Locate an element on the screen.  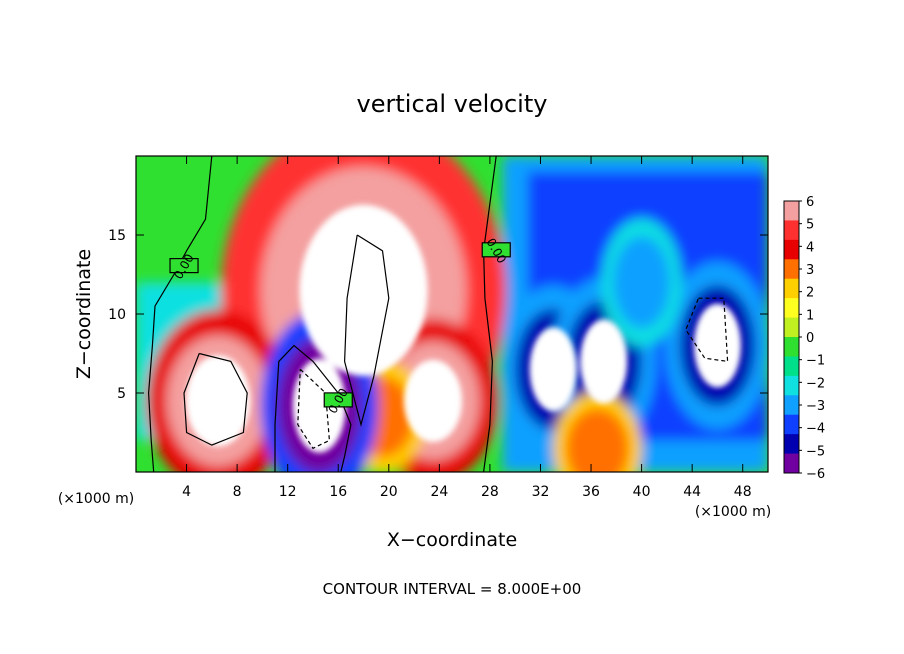
x-tick-label: 20 is located at coordinates (389, 492).